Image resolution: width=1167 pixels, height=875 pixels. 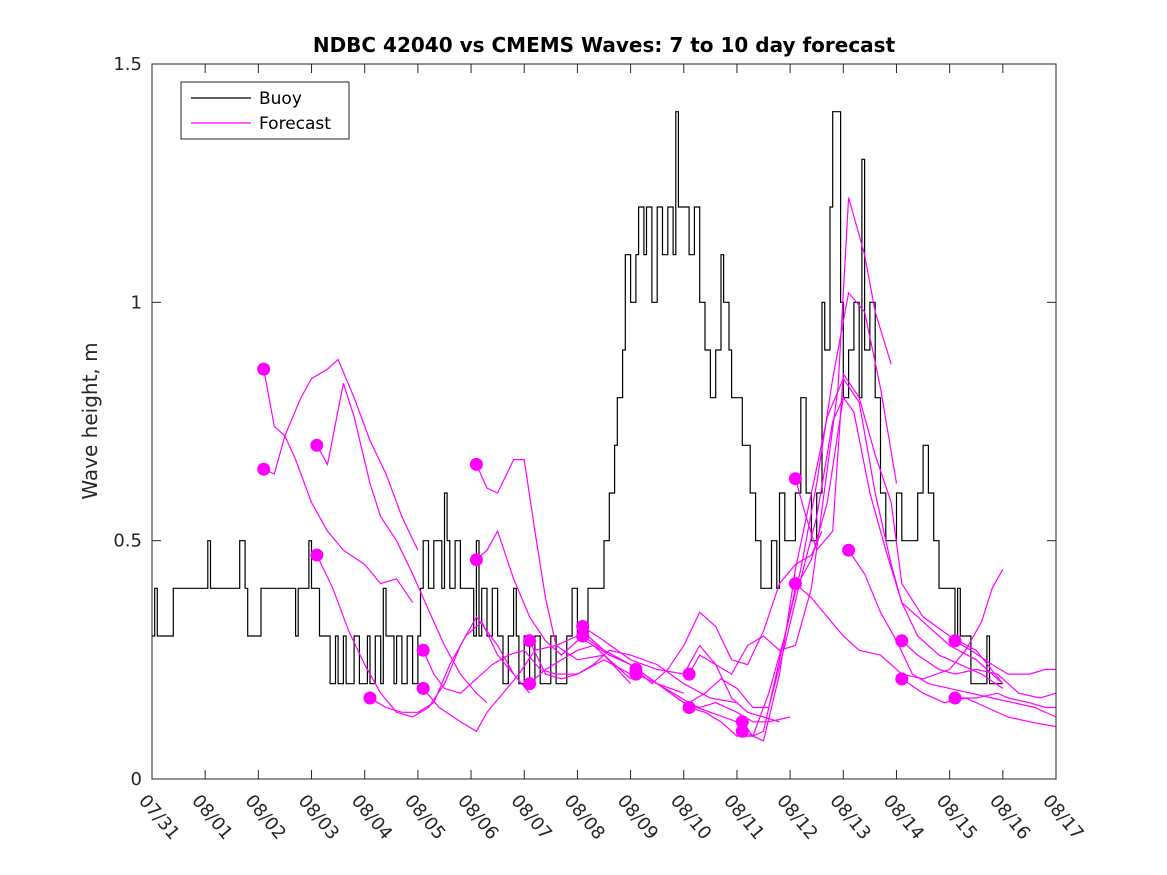 I want to click on legend: Buoy Forecast, so click(x=265, y=110).